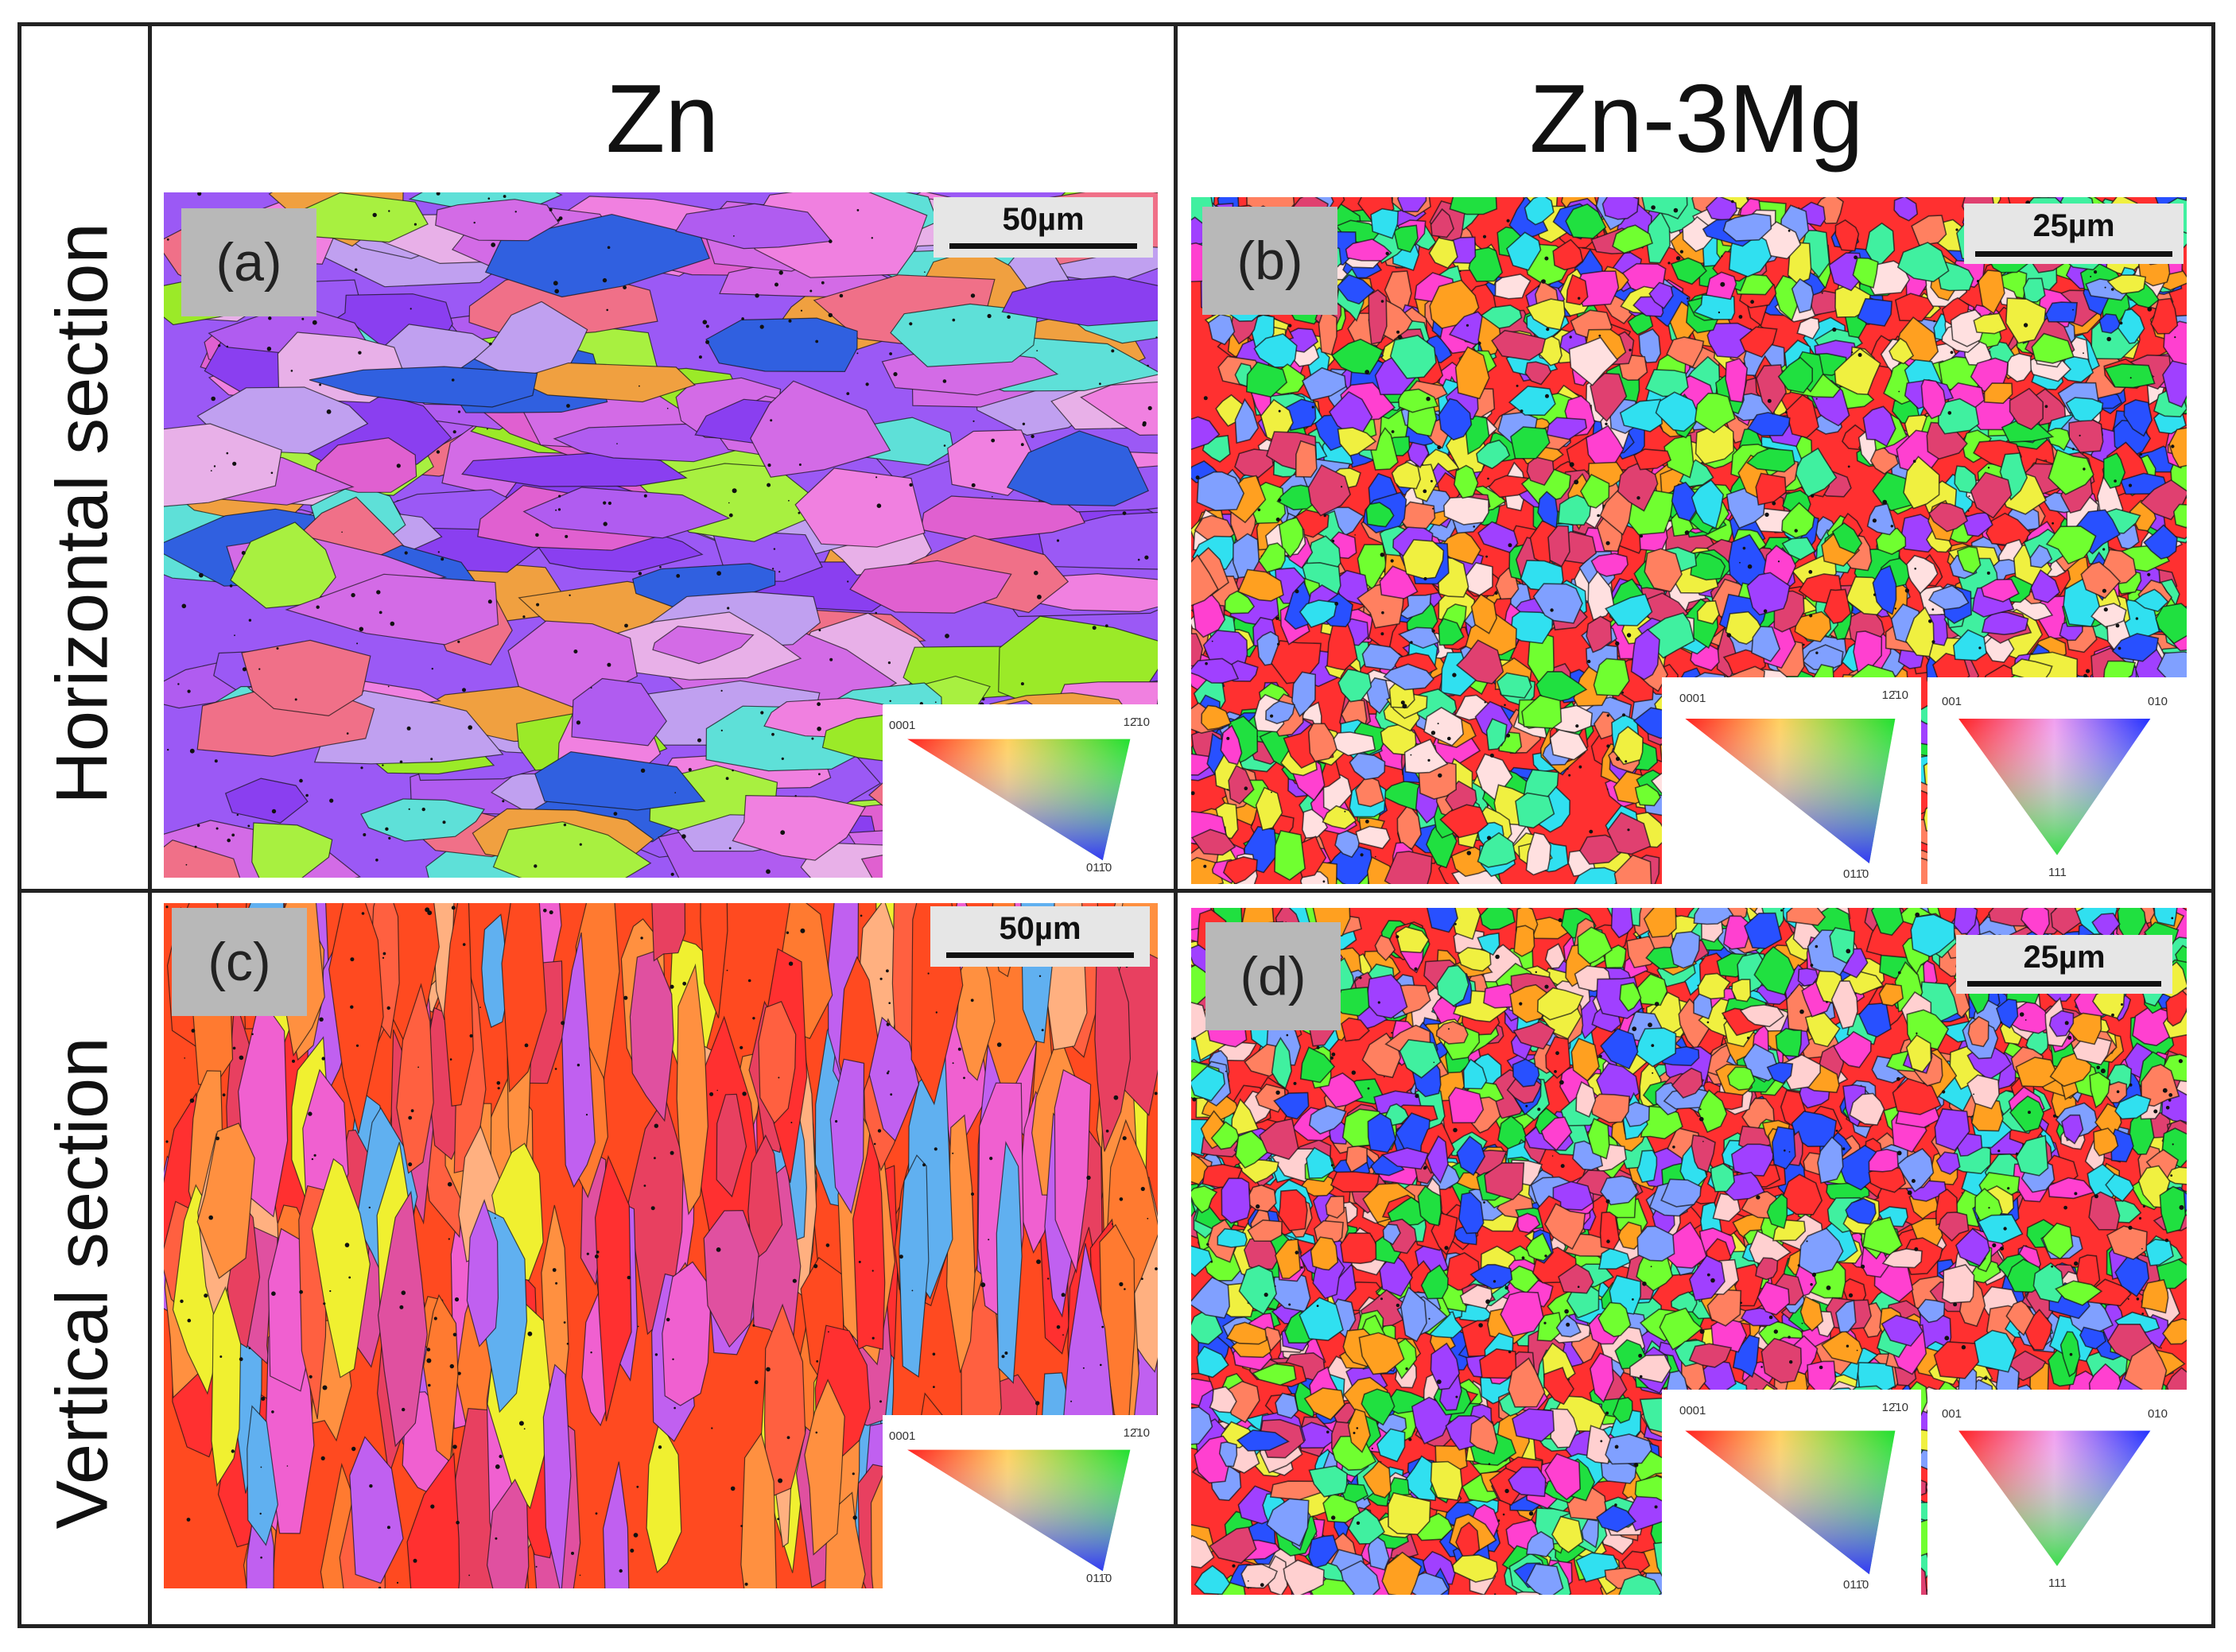 The height and width of the screenshot is (1652, 2236). I want to click on hcp-color-key-b: 0001 12̄10 011̄0, so click(1791, 780).